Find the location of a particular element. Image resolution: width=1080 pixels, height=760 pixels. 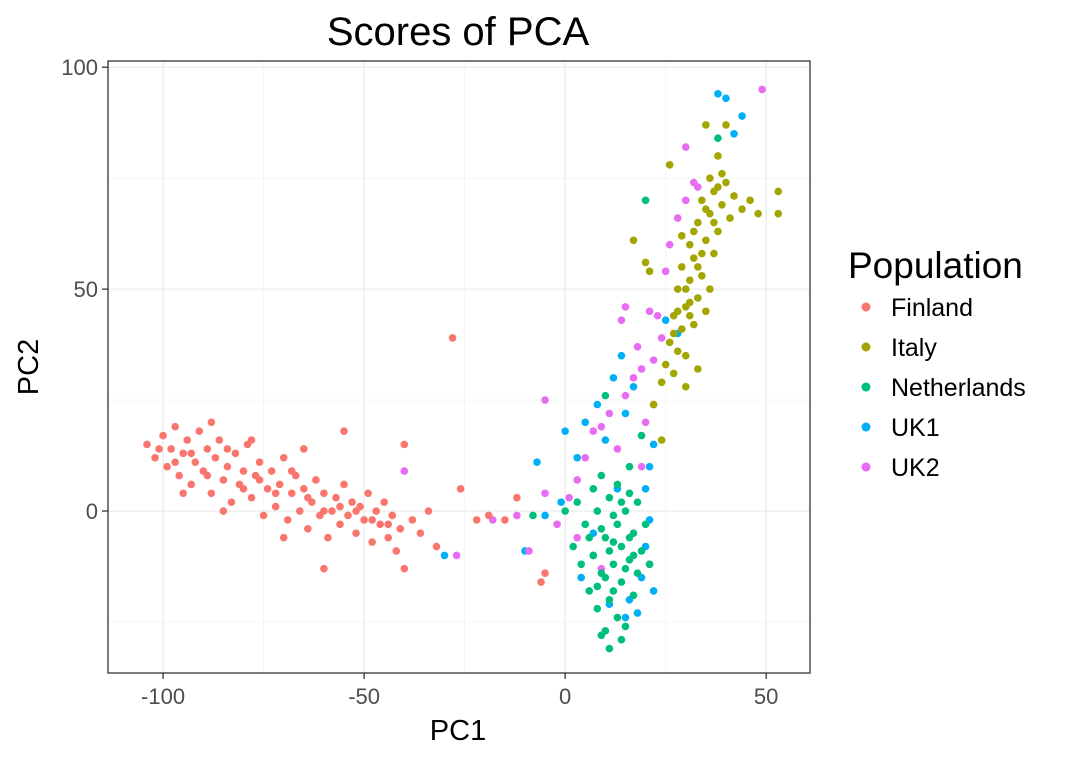

legend-label: UK2 is located at coordinates (915, 468).